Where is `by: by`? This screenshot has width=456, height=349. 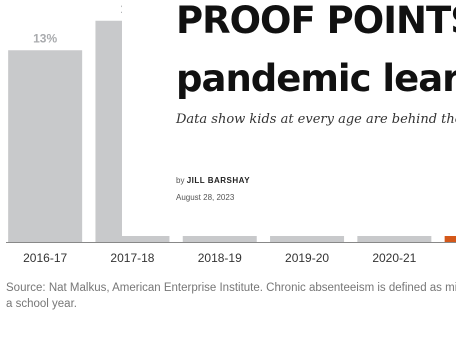 by: by is located at coordinates (180, 180).